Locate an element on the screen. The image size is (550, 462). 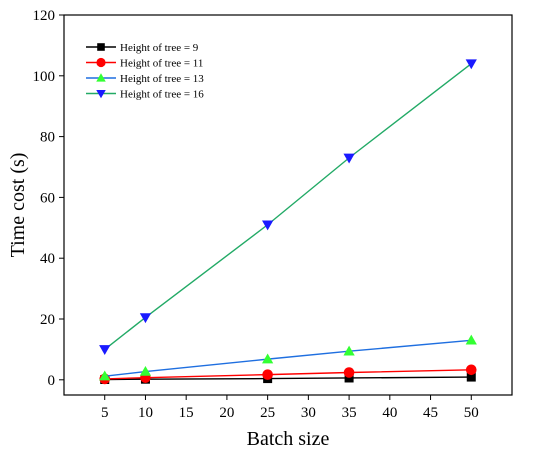
legend-entry: Height of tree = 11 is located at coordinates (144, 64).